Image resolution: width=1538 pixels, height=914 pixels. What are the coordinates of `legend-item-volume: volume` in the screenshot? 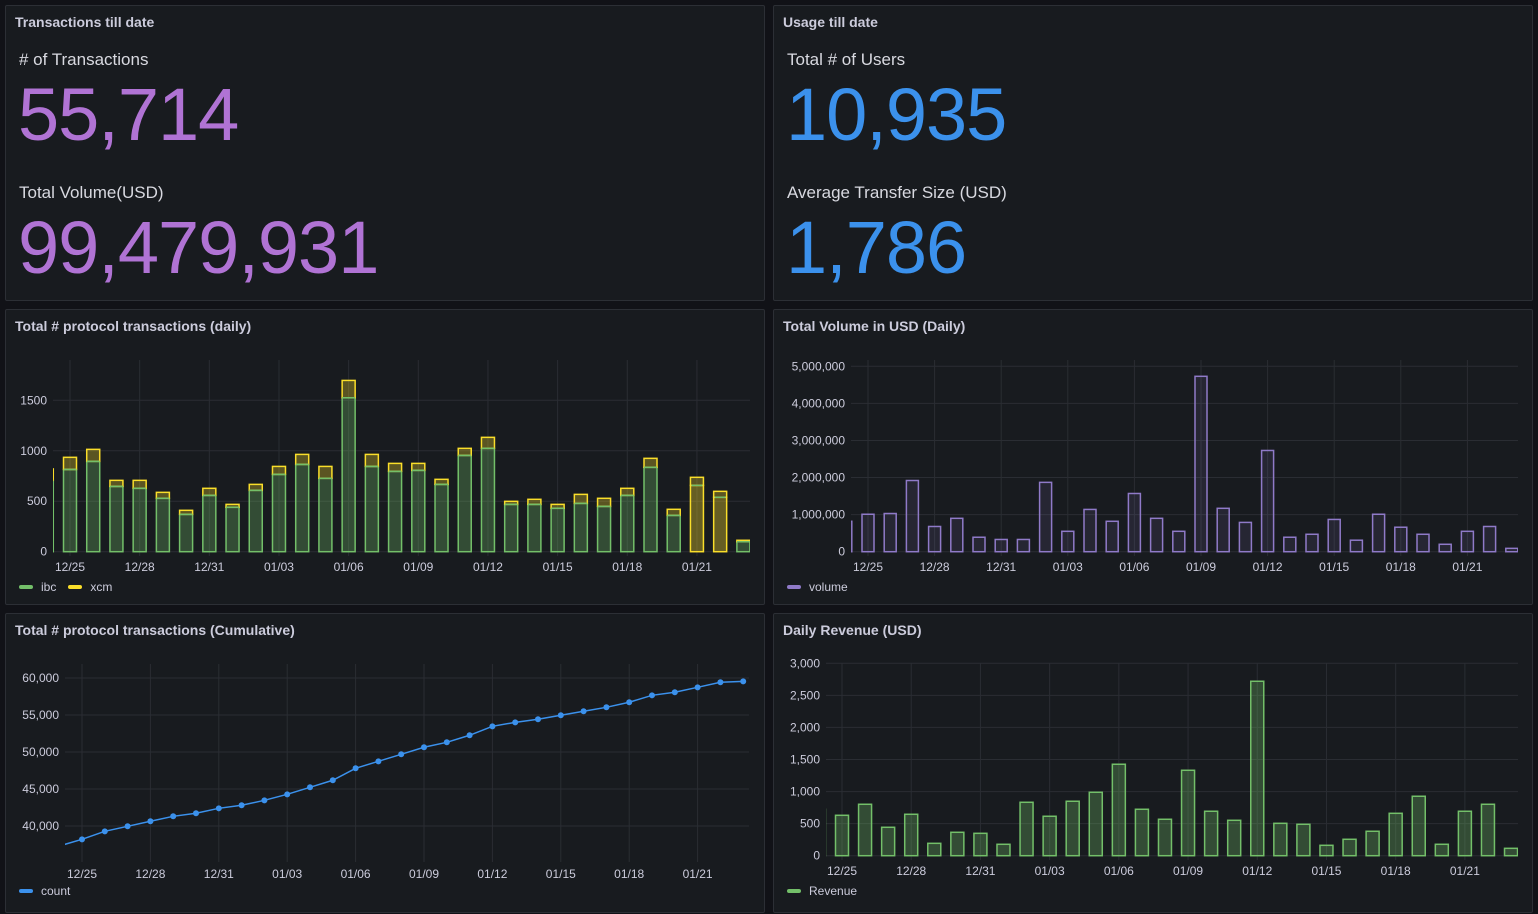 It's located at (817, 587).